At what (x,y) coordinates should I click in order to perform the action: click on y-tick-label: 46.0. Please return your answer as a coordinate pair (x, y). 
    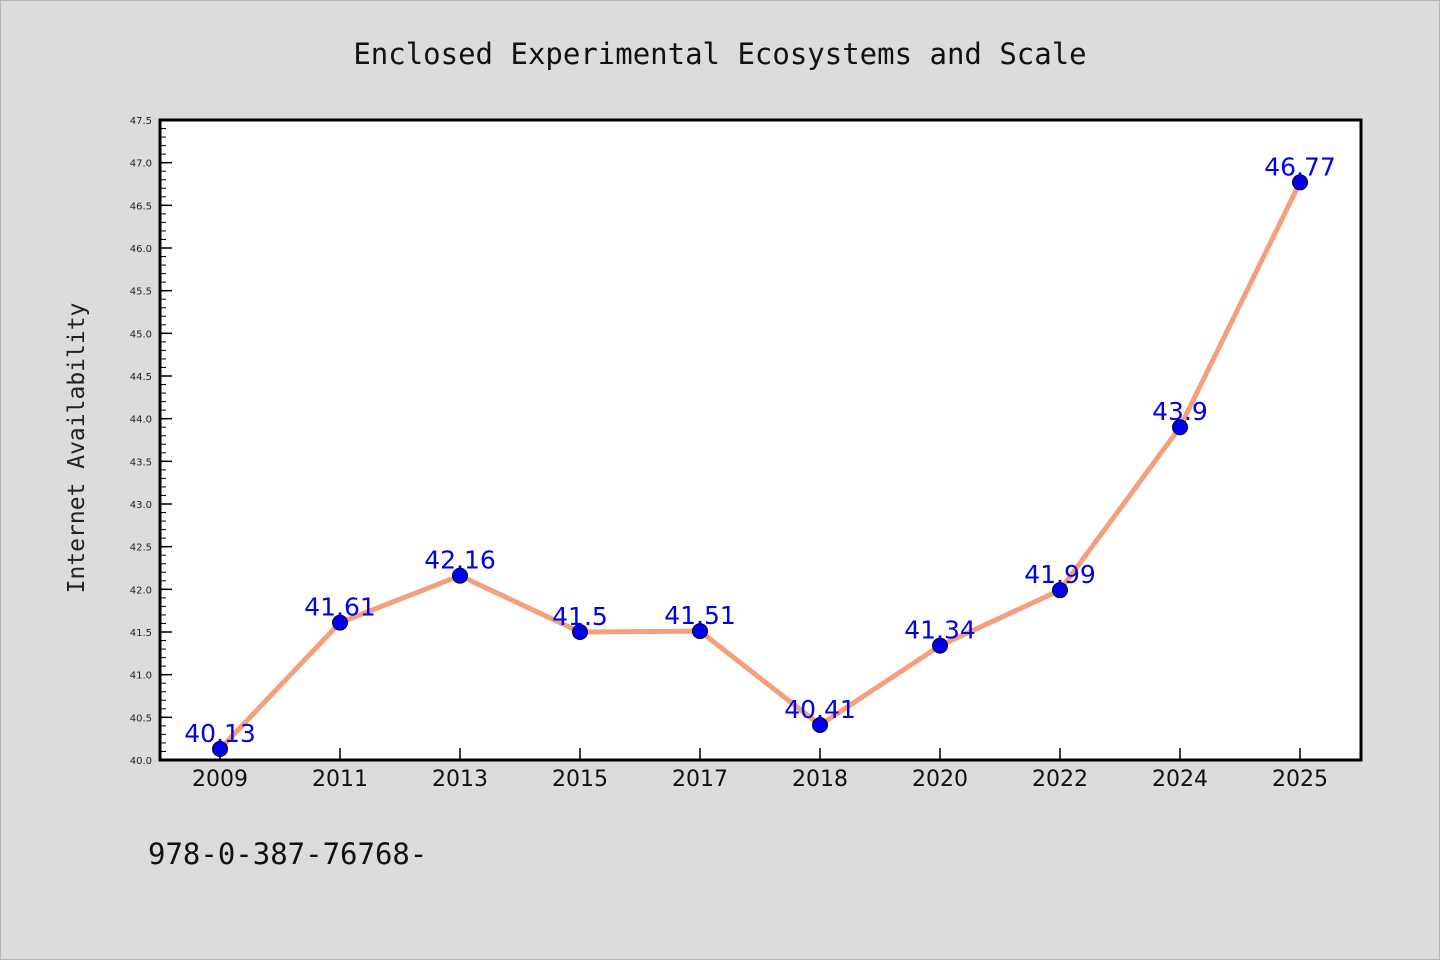
    Looking at the image, I should click on (141, 249).